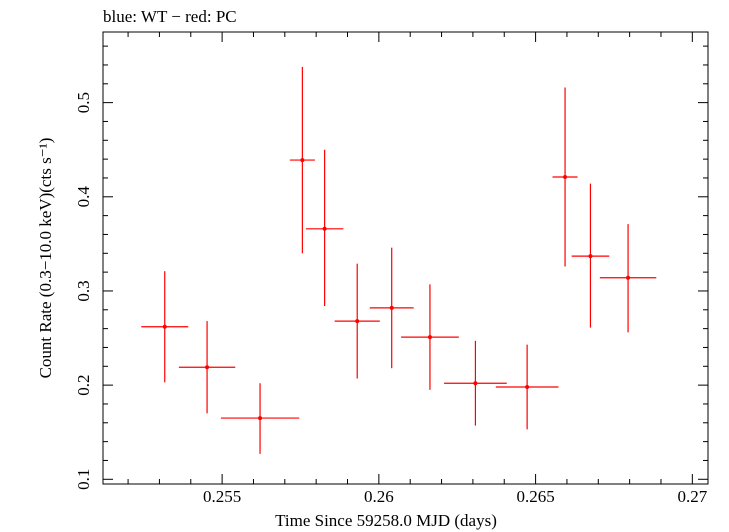 Image resolution: width=729 pixels, height=532 pixels. What do you see at coordinates (535, 496) in the screenshot?
I see `x-tick-label: 0.265` at bounding box center [535, 496].